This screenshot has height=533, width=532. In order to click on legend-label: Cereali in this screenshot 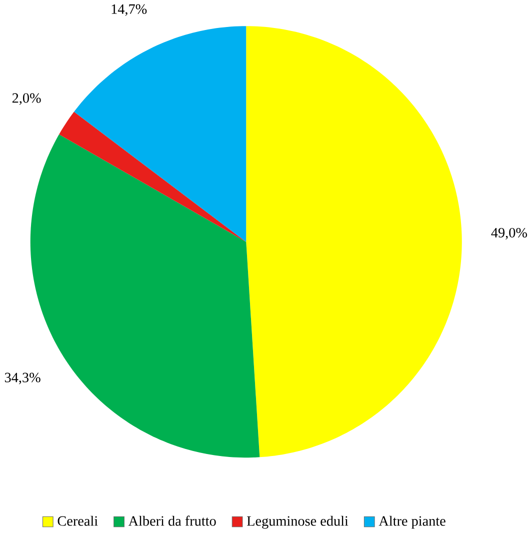, I will do `click(78, 521)`.